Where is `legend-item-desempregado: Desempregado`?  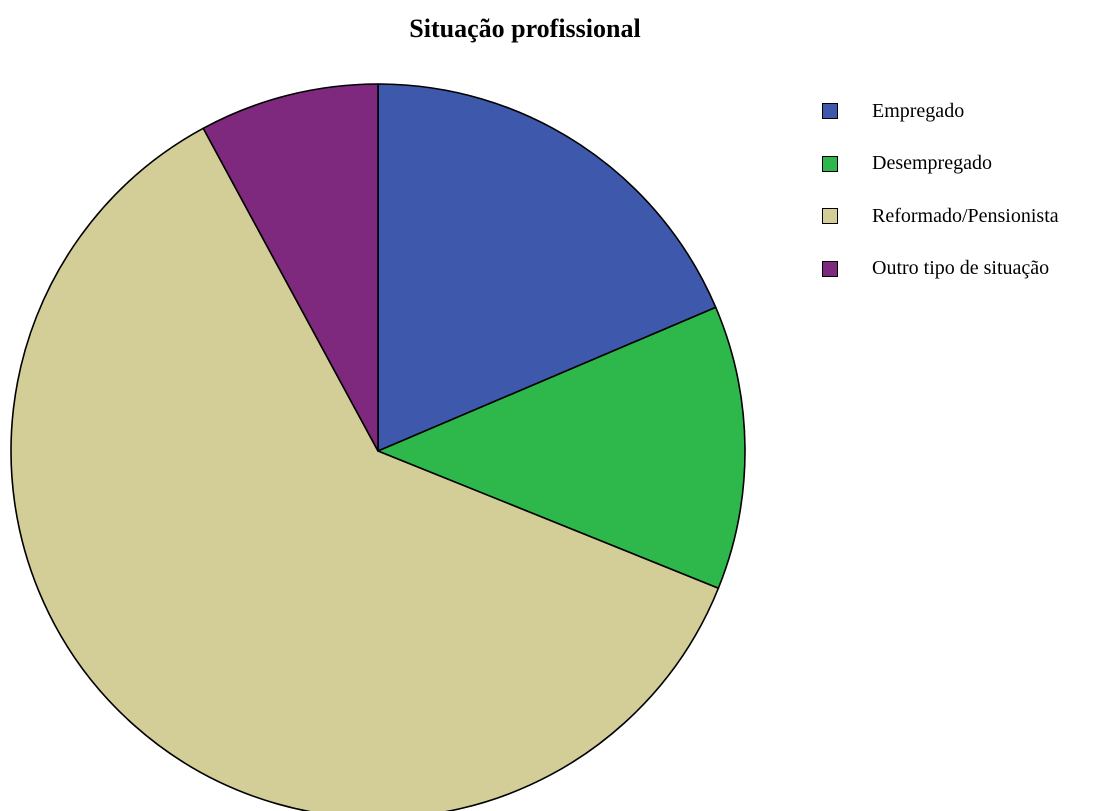 legend-item-desempregado: Desempregado is located at coordinates (957, 164).